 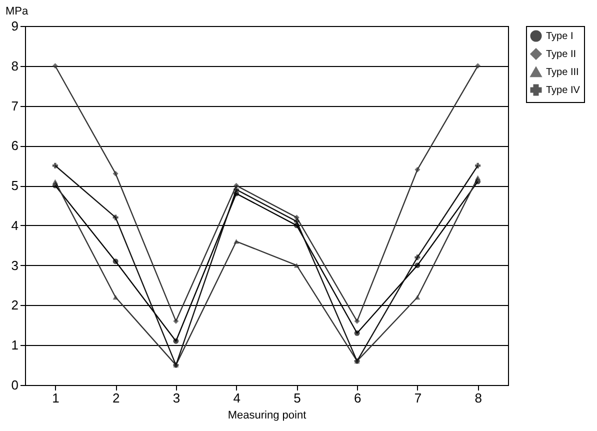 I want to click on x-tick-label: 3, so click(x=176, y=398).